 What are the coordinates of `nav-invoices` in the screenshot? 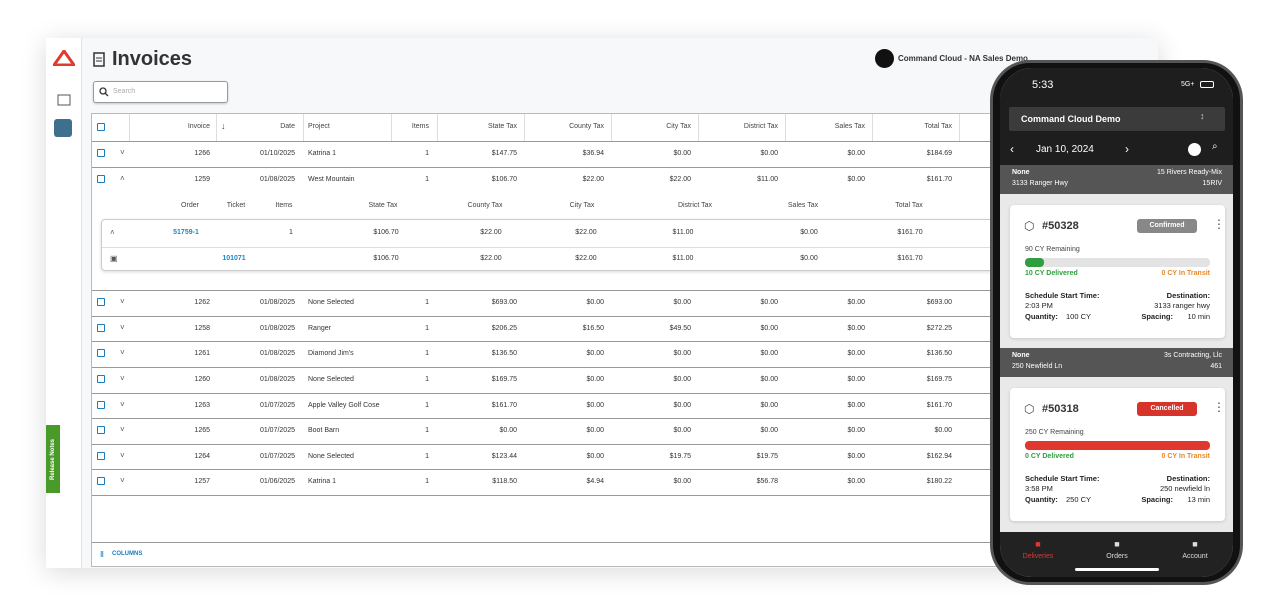 It's located at (63, 128).